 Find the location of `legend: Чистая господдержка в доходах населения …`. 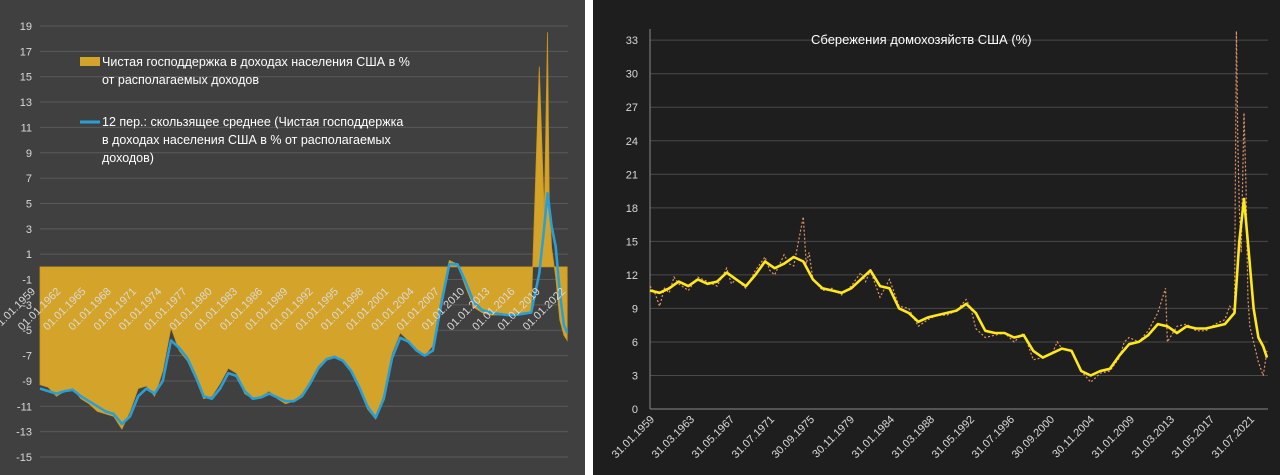

legend: Чистая господдержка в доходах населения … is located at coordinates (245, 110).